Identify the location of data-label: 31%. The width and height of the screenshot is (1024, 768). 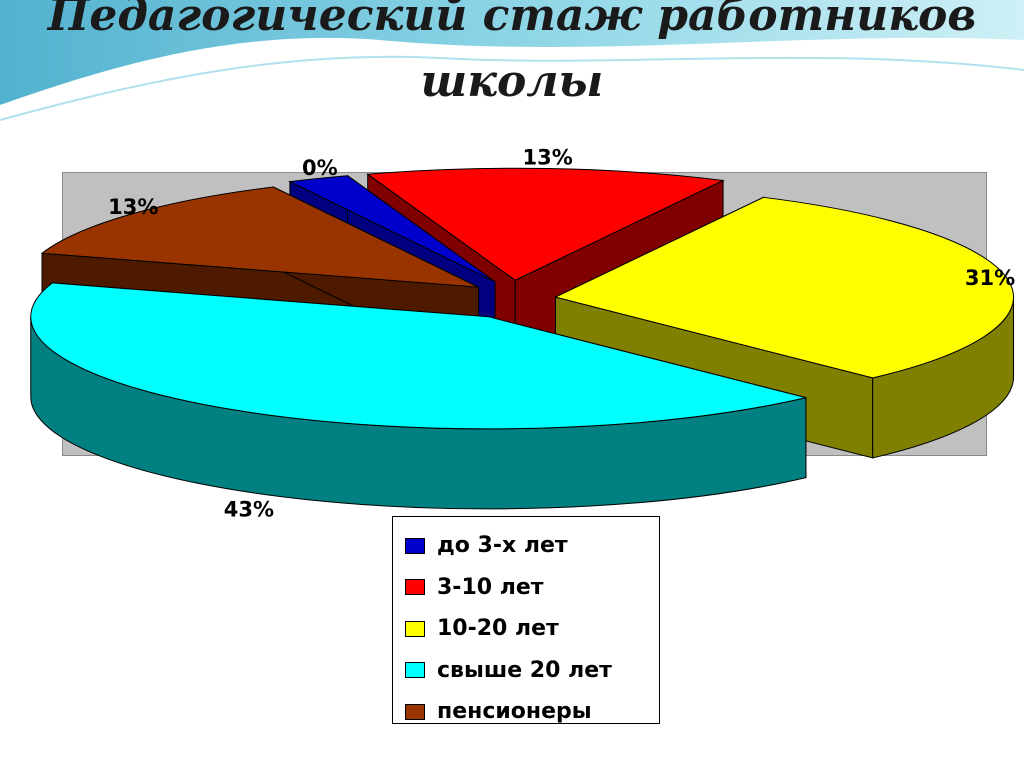
(990, 278).